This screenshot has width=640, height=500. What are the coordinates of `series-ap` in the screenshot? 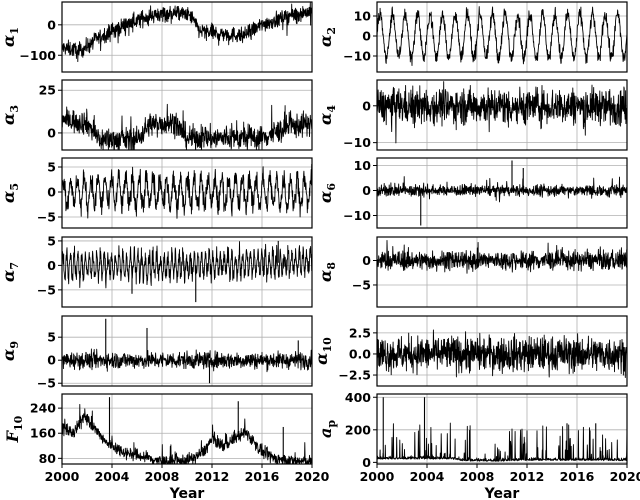 It's located at (502, 442).